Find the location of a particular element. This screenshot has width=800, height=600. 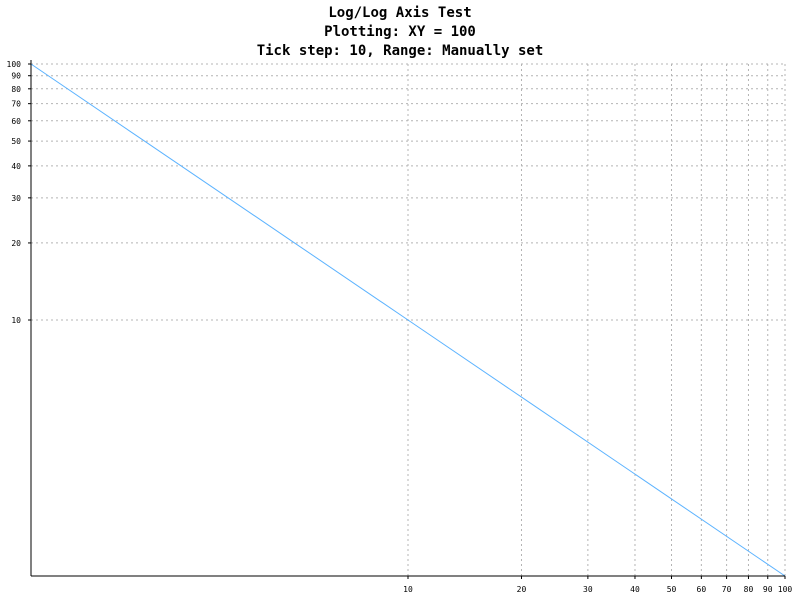

x-tick-label: 80 is located at coordinates (749, 589).